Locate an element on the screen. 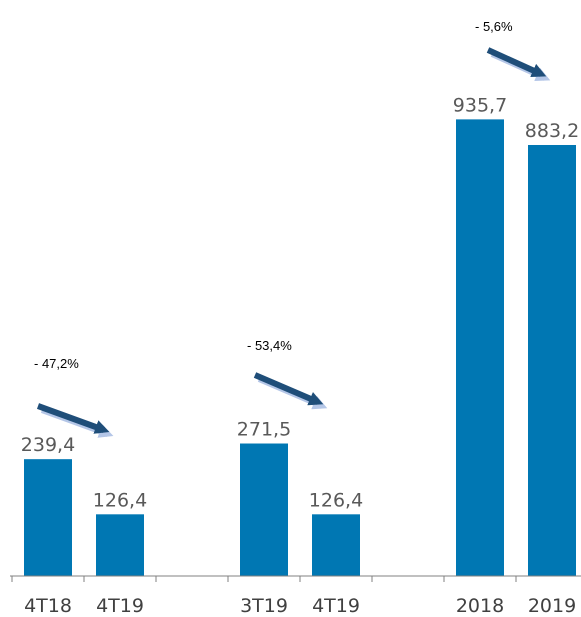 The image size is (581, 617). x-tick-label: 2019 is located at coordinates (552, 606).